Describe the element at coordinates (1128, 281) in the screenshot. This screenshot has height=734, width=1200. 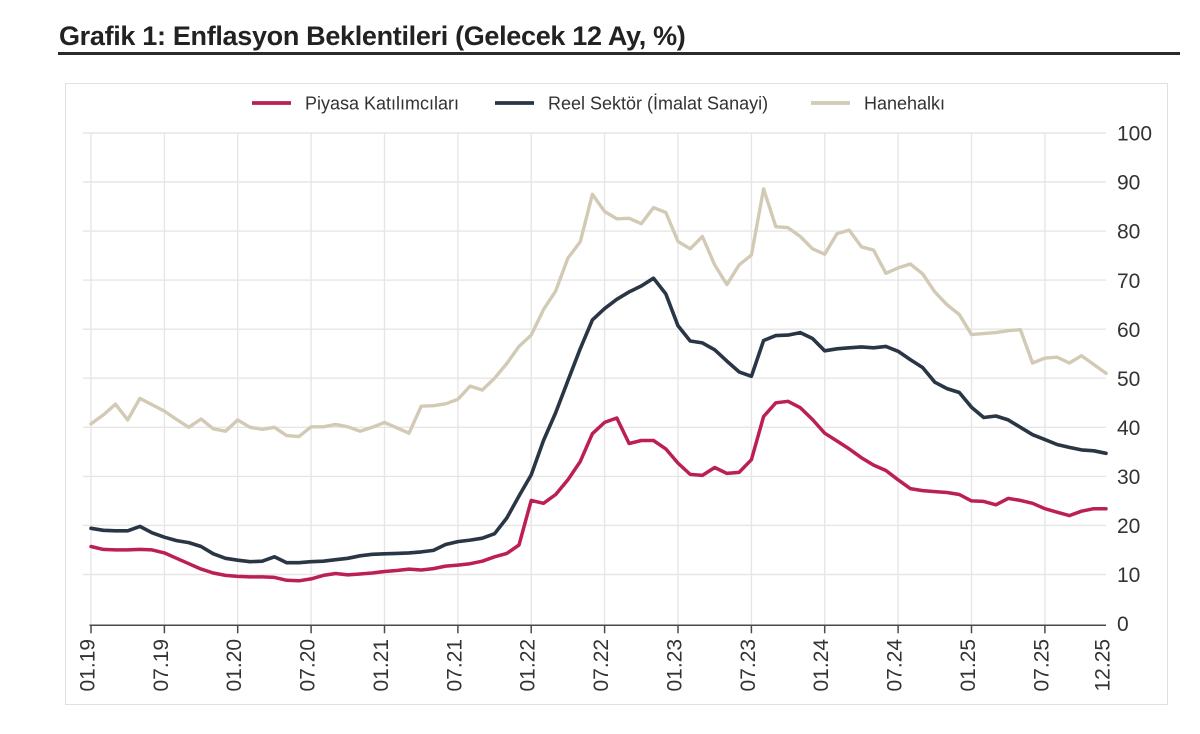
I see `svg-text: 70` at that location.